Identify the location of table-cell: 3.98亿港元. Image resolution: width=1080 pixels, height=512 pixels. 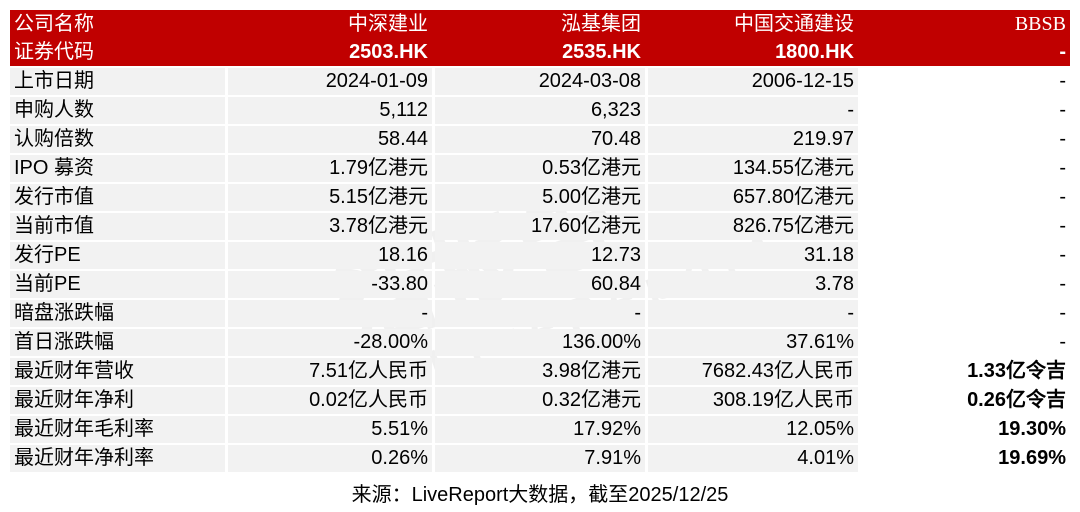
(540, 371).